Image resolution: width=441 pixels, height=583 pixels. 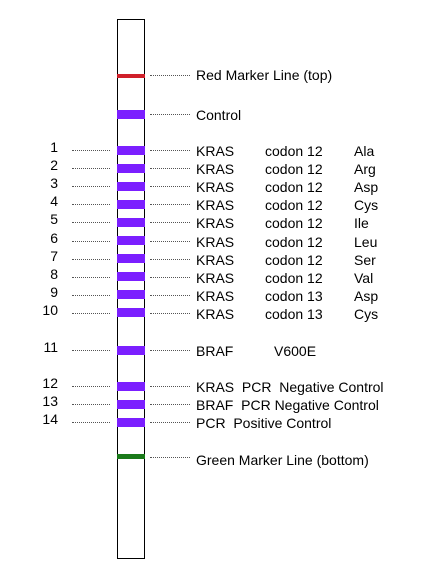 I want to click on test-strip, so click(x=131, y=289).